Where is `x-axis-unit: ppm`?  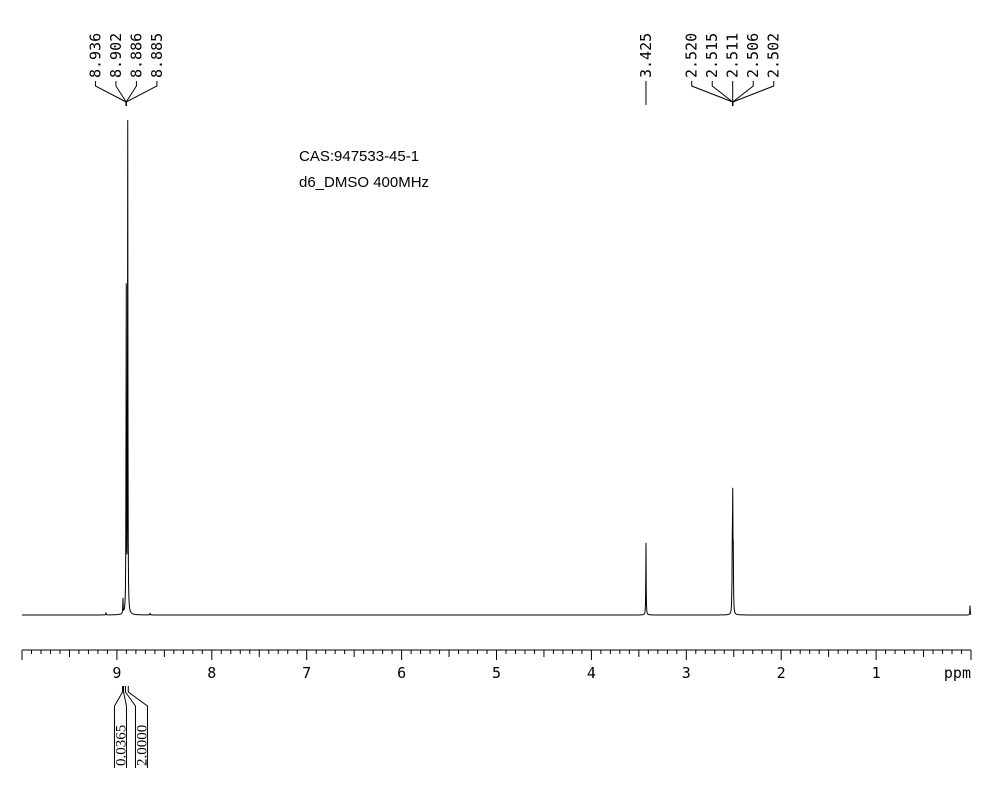 x-axis-unit: ppm is located at coordinates (957, 673).